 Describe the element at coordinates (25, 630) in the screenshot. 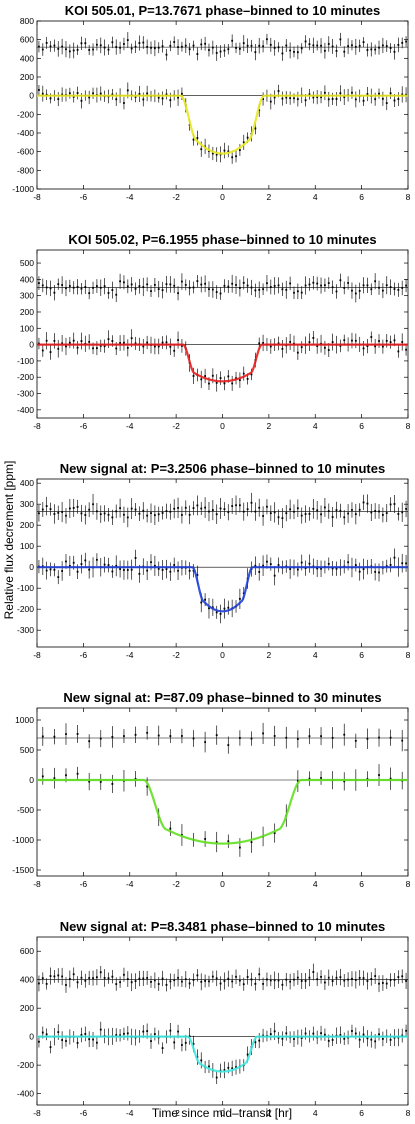

I see `y-tick-label: -300` at that location.